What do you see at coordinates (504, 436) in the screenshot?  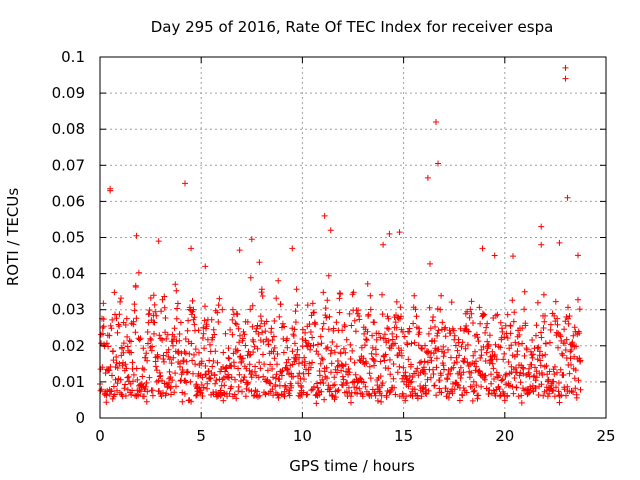 I see `x-tick-label: 20` at bounding box center [504, 436].